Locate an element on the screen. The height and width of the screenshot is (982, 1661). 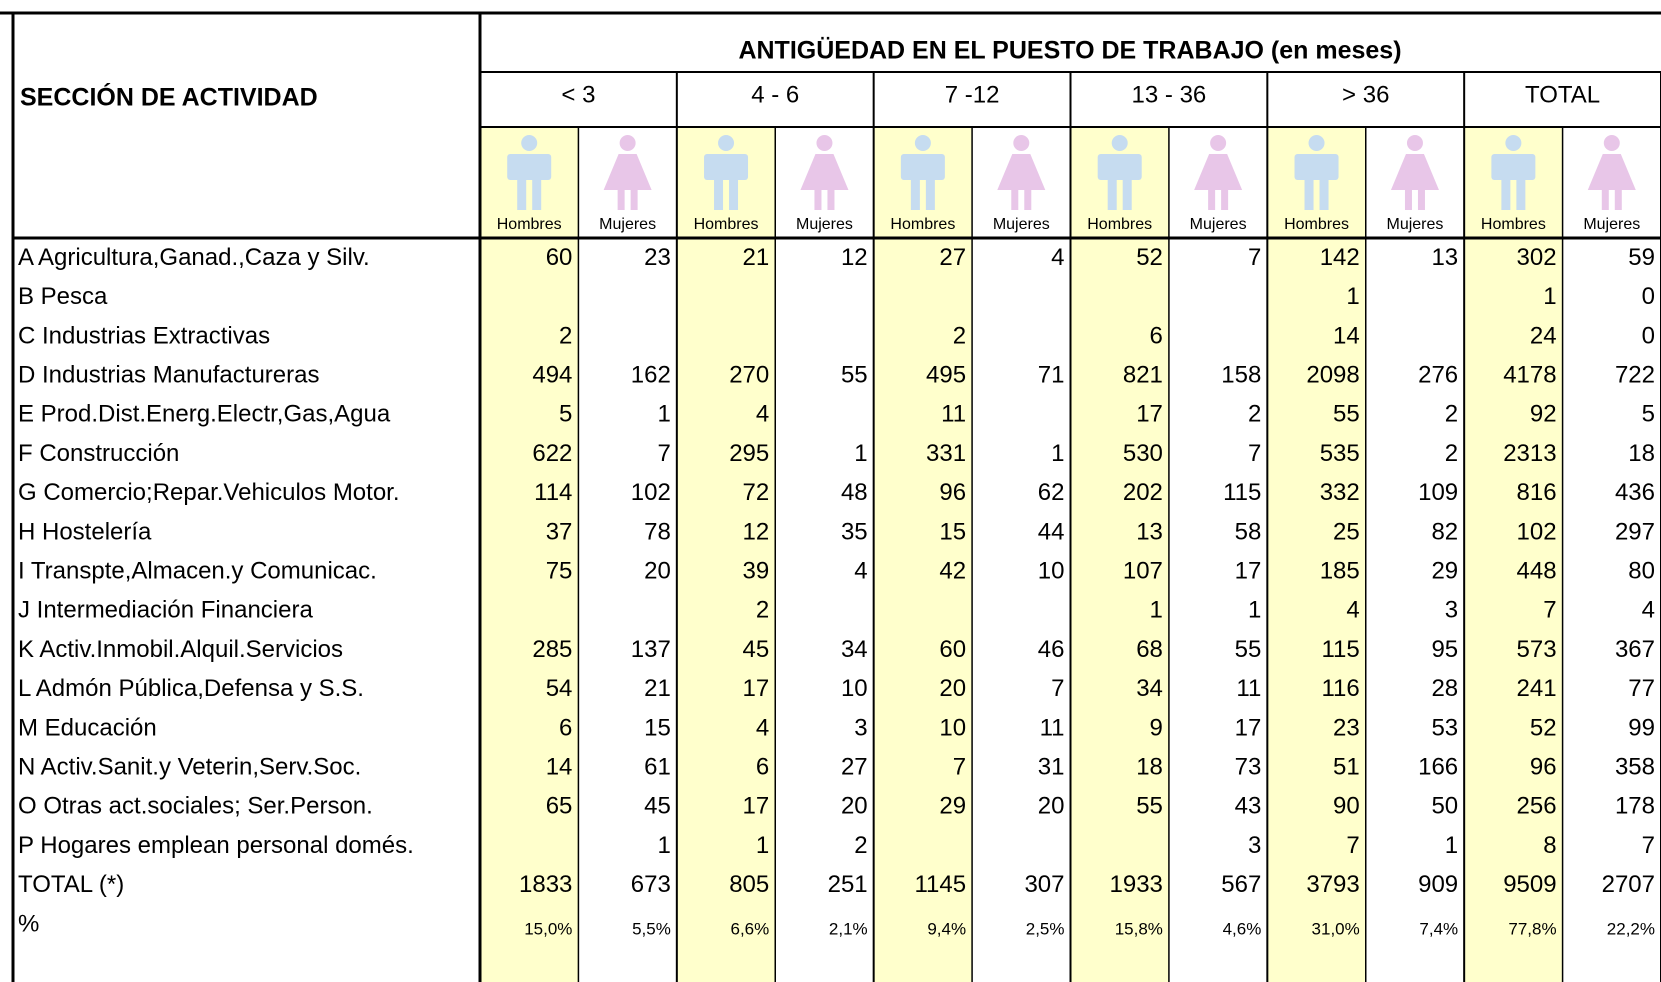
cell-value: 448 is located at coordinates (1537, 571).